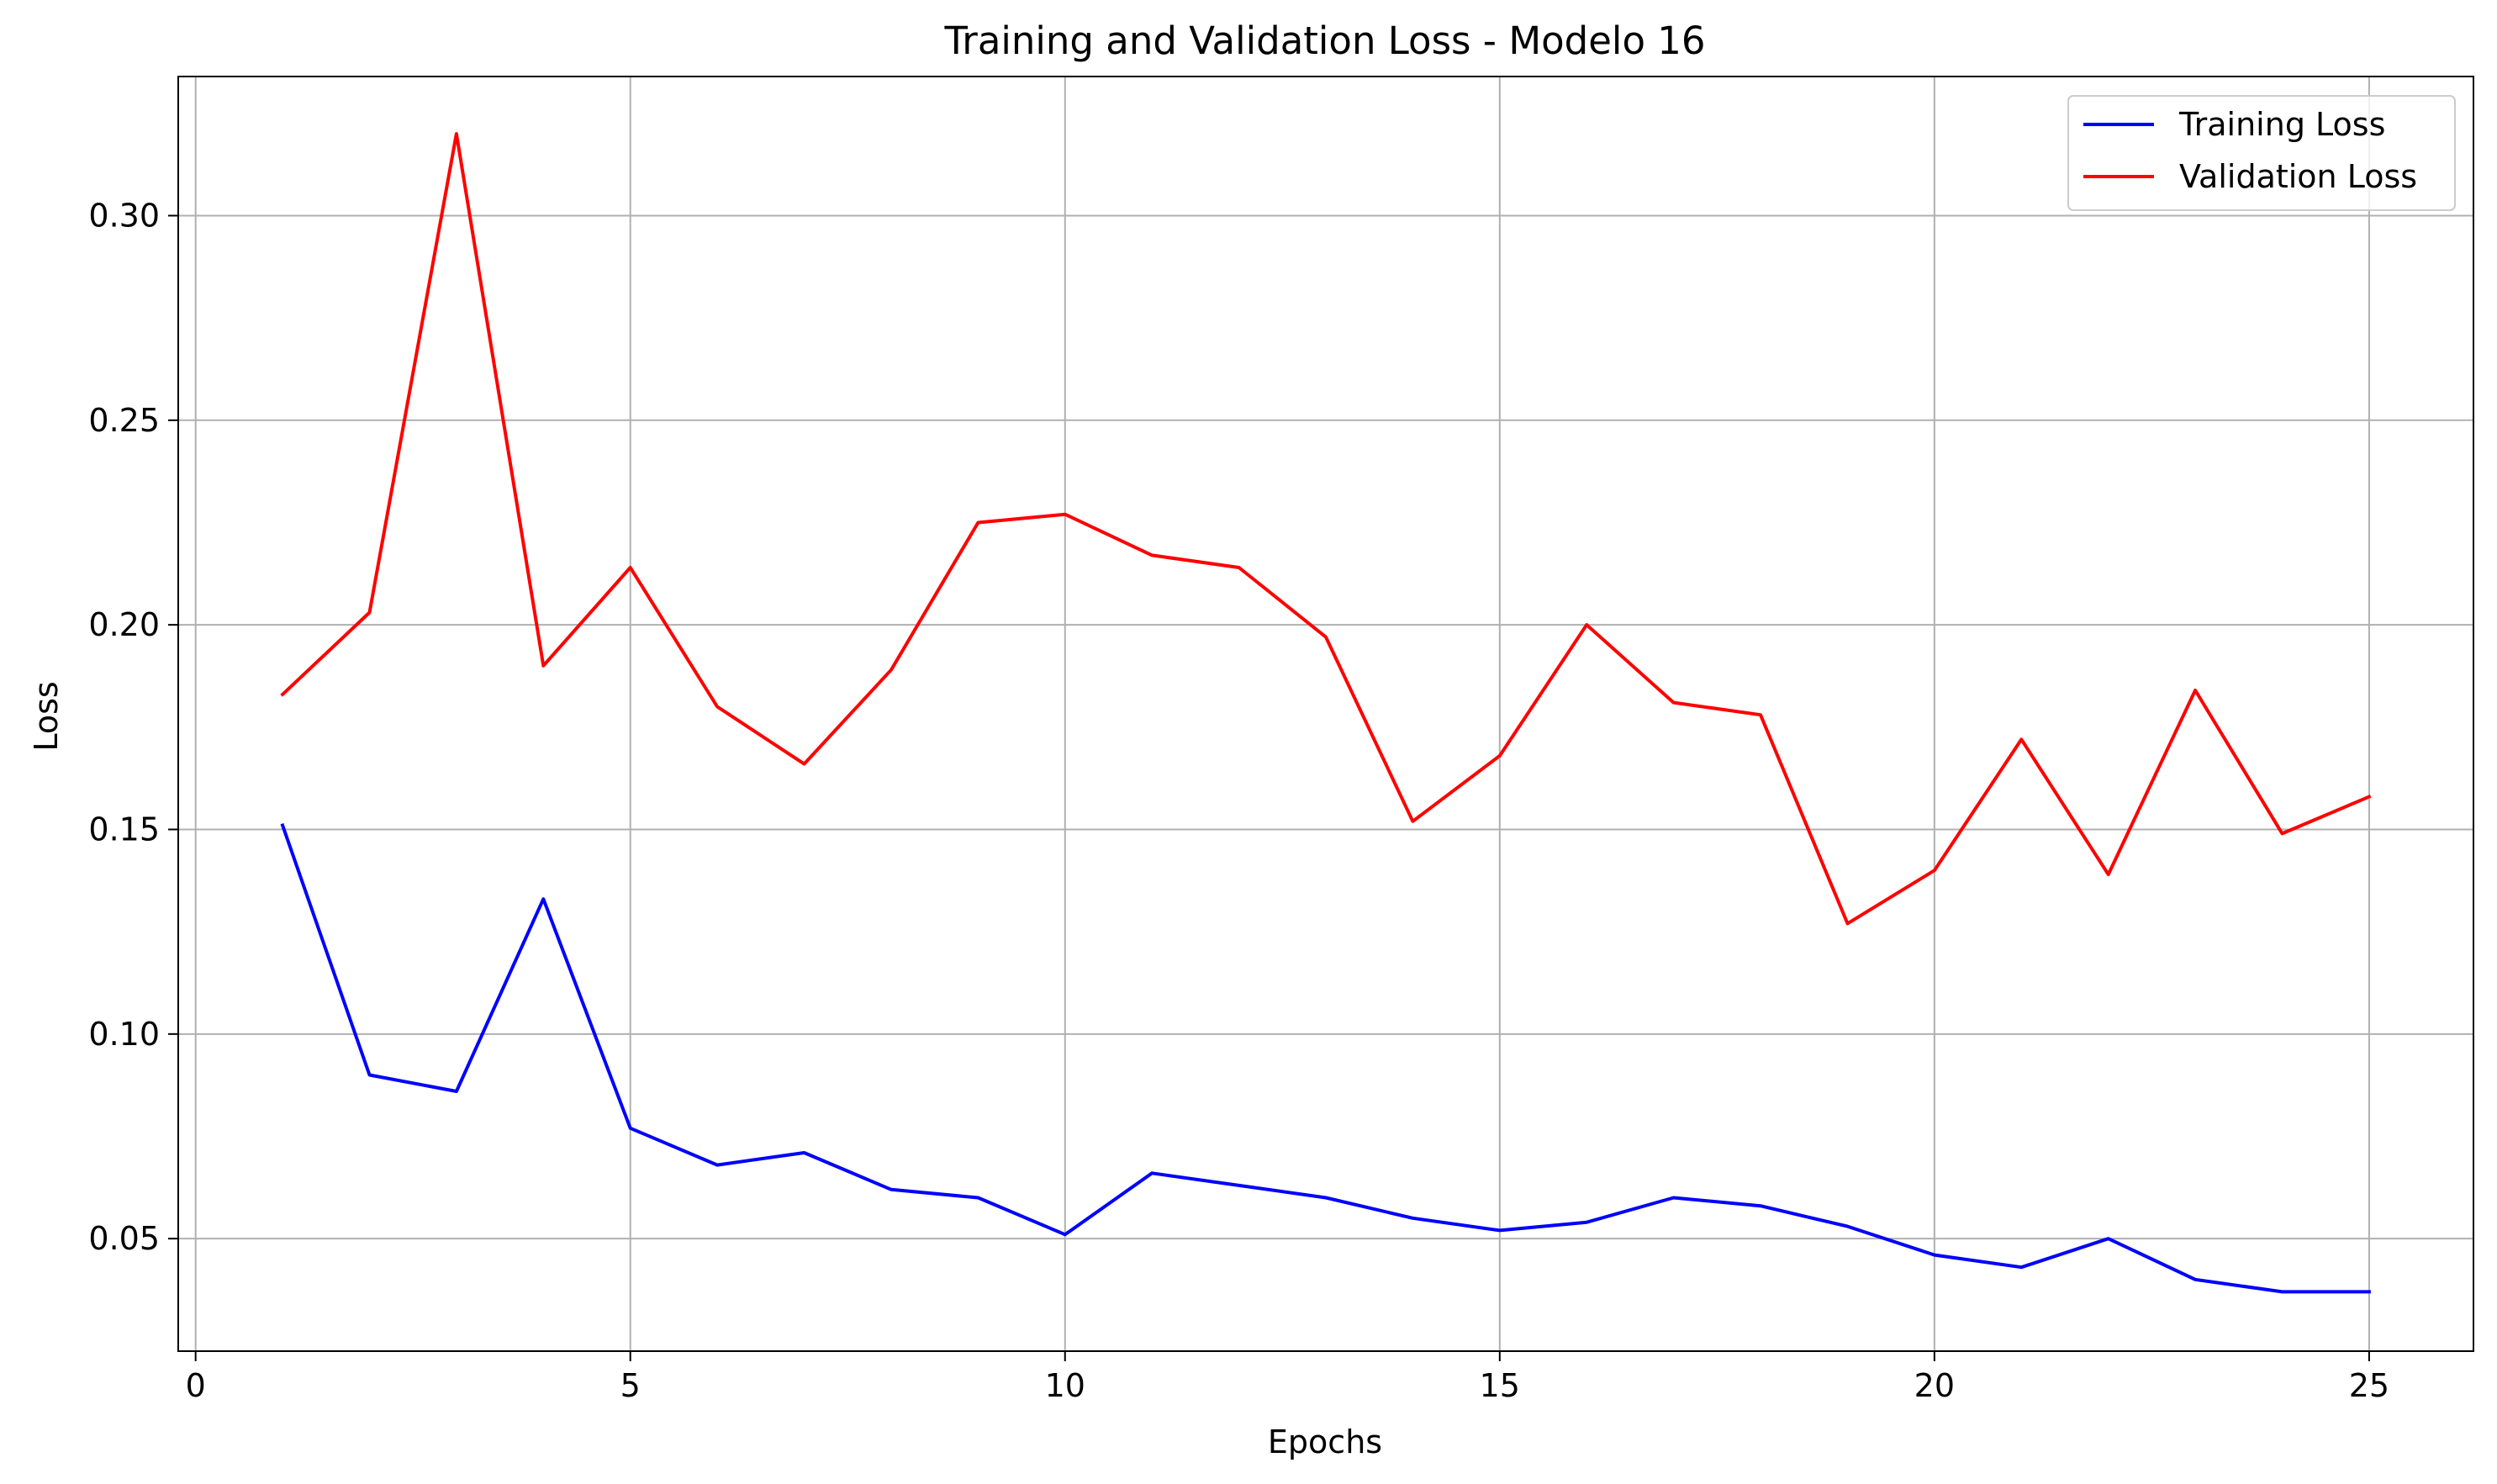 Image resolution: width=2497 pixels, height=1484 pixels. I want to click on y-tick-label: 0.25, so click(124, 420).